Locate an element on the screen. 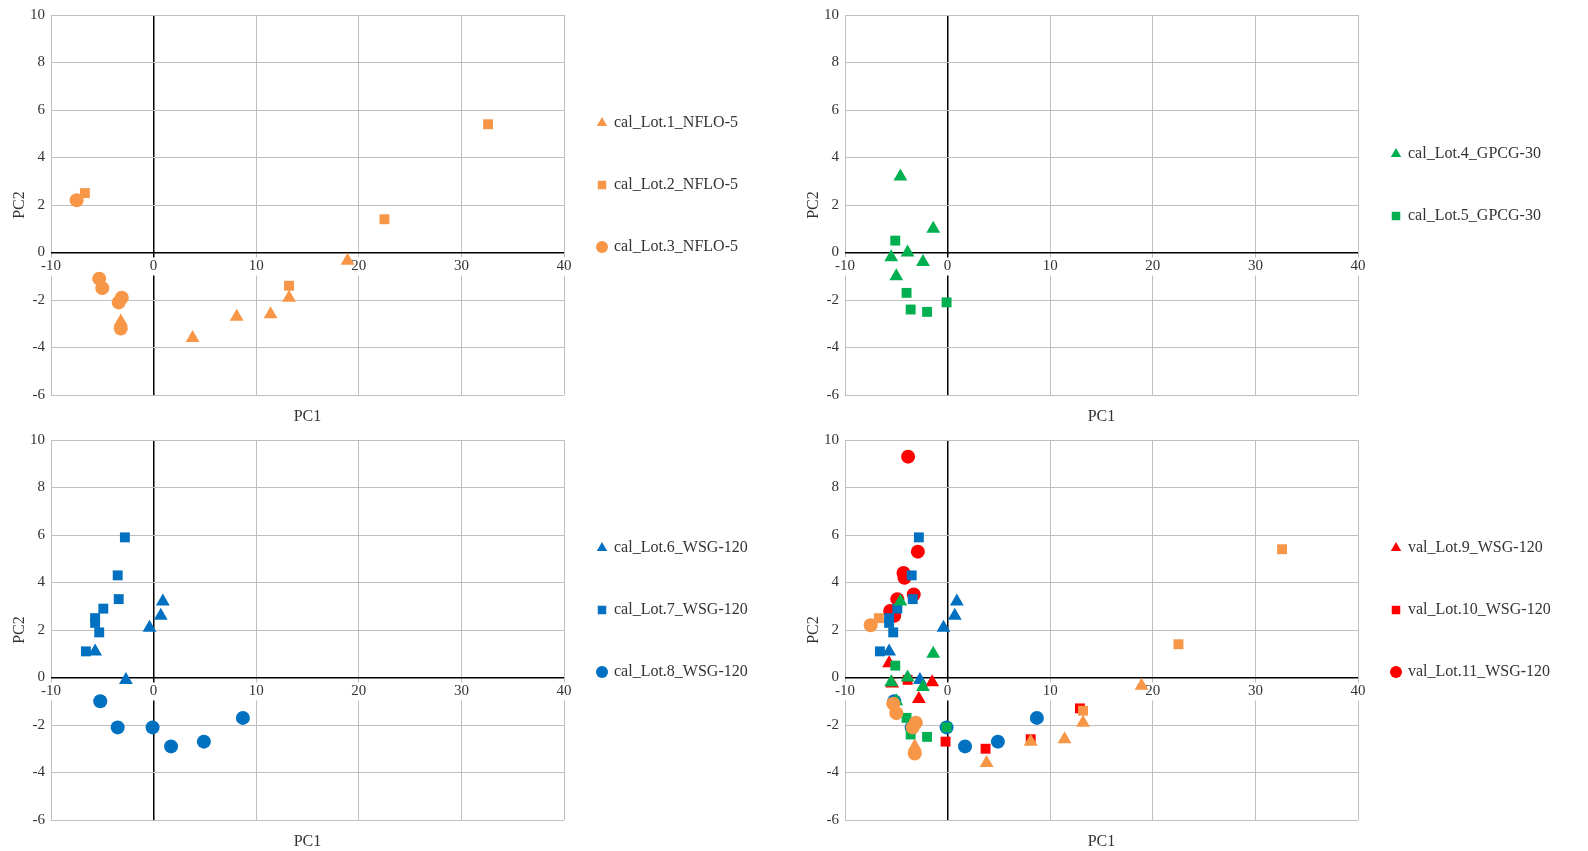 Image resolution: width=1588 pixels, height=851 pixels. legend-label: val_Lot.9_WSG-120 is located at coordinates (1475, 547).